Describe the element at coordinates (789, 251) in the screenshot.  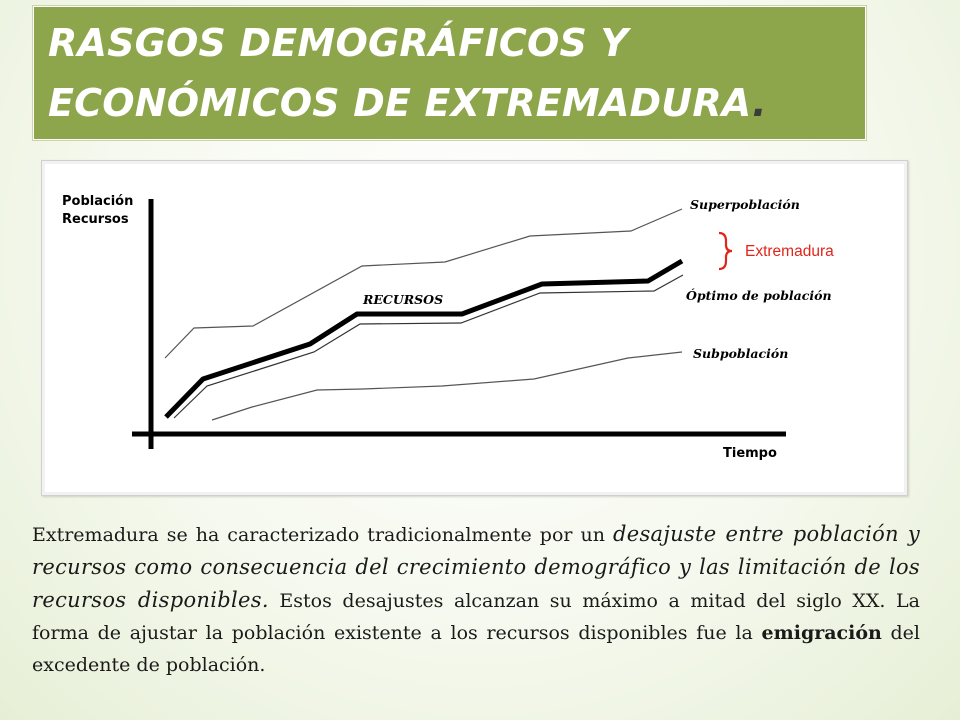
I see `region-label: Extremadura` at that location.